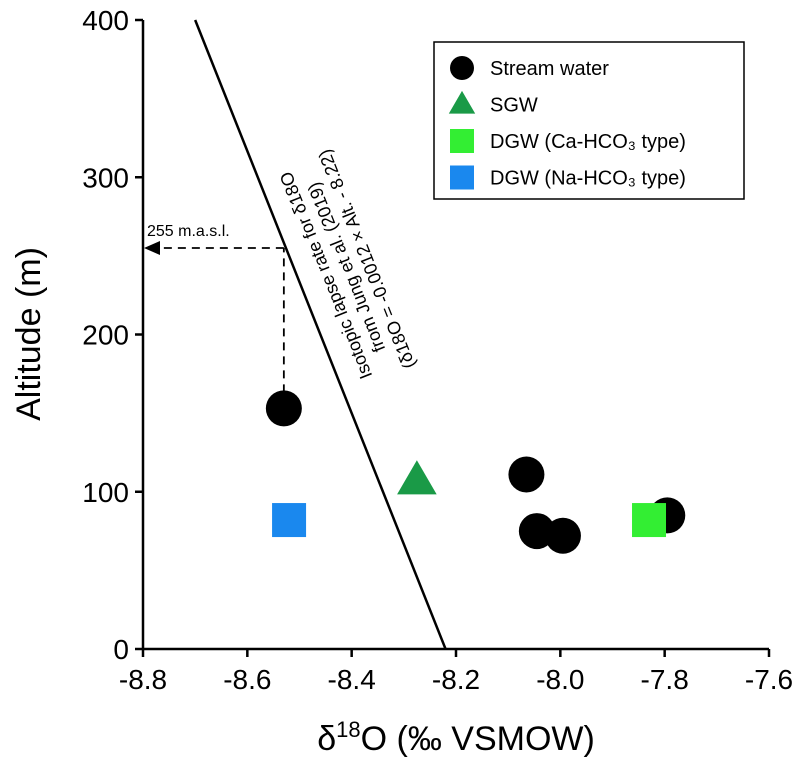 Image resolution: width=800 pixels, height=764 pixels. What do you see at coordinates (143, 679) in the screenshot?
I see `x-tick-label: -8.8` at bounding box center [143, 679].